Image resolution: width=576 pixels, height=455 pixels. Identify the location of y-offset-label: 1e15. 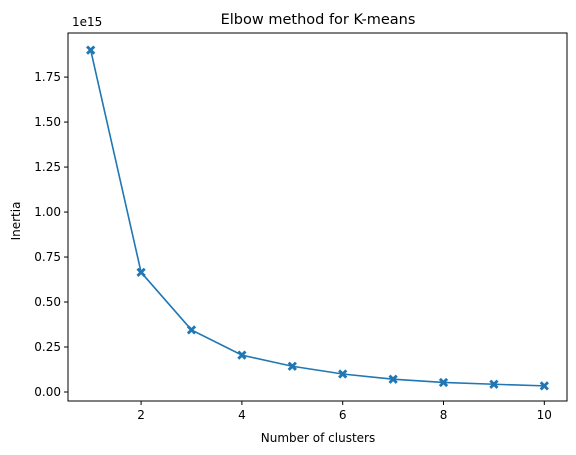
(87, 22).